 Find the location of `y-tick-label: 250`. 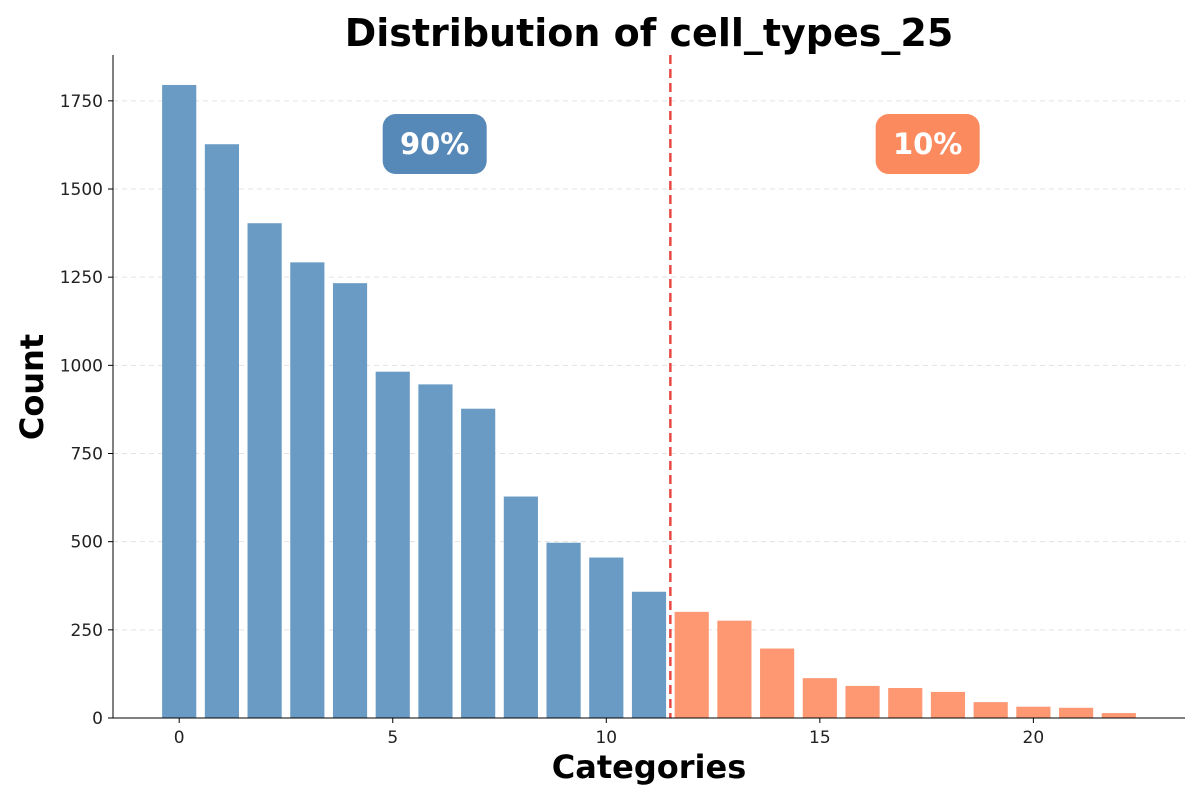

y-tick-label: 250 is located at coordinates (87, 631).